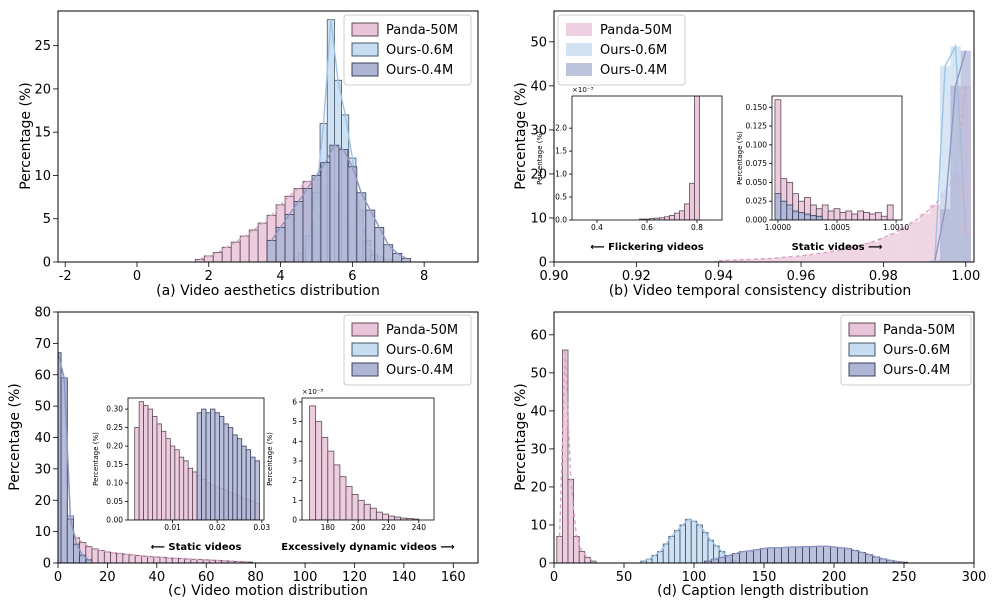  Describe the element at coordinates (294, 441) in the screenshot. I see `inset-dynamic-ytick-label-4: 4` at that location.